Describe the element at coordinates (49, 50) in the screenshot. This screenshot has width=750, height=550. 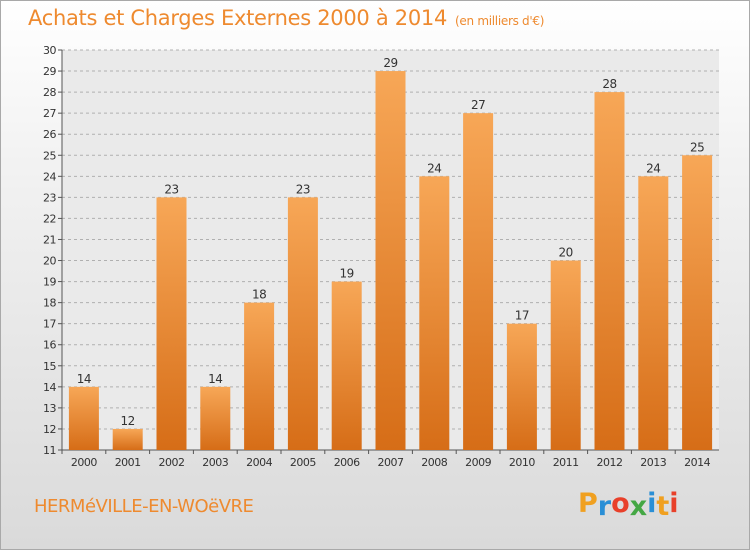
I see `y-tick-label: 30` at that location.